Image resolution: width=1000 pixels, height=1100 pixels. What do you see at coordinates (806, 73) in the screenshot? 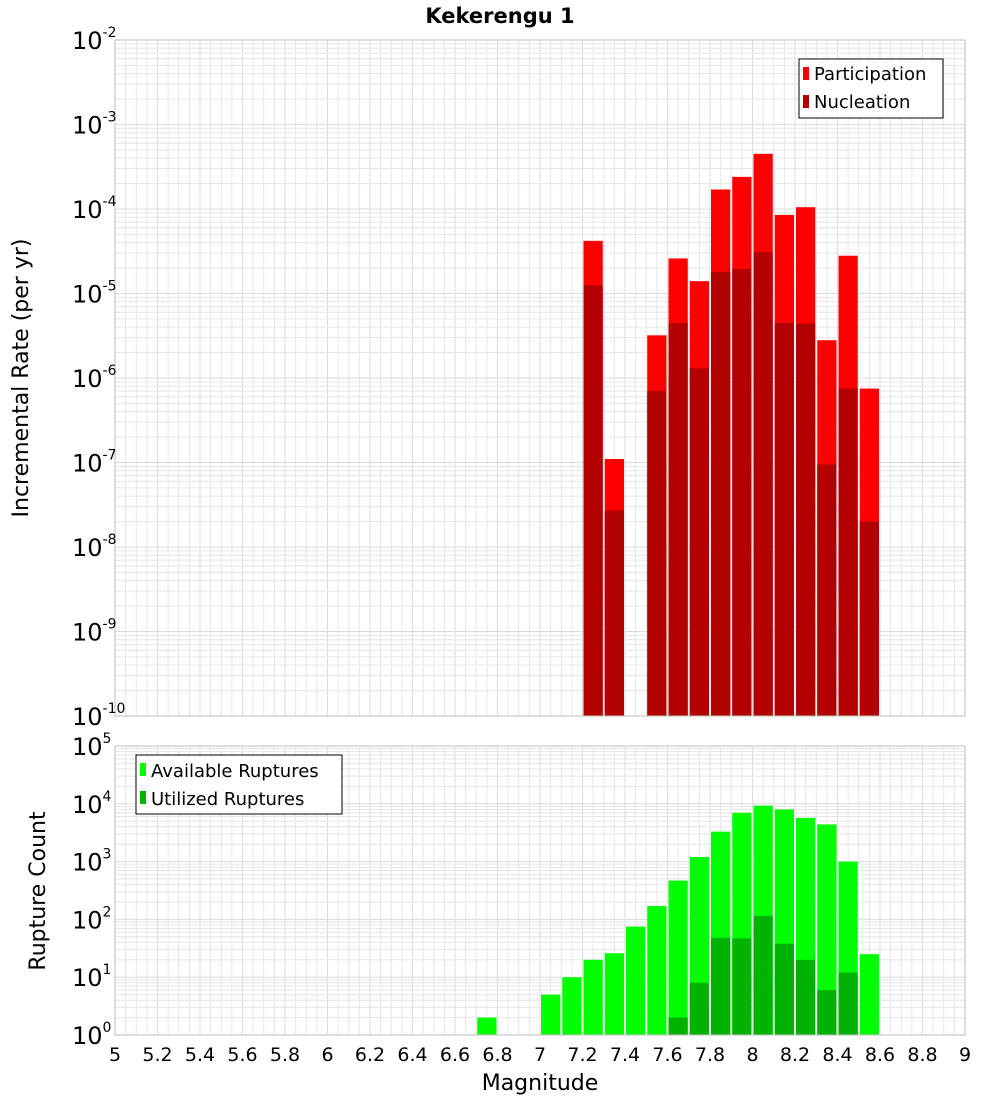
I see `legend-swatch-participation` at bounding box center [806, 73].